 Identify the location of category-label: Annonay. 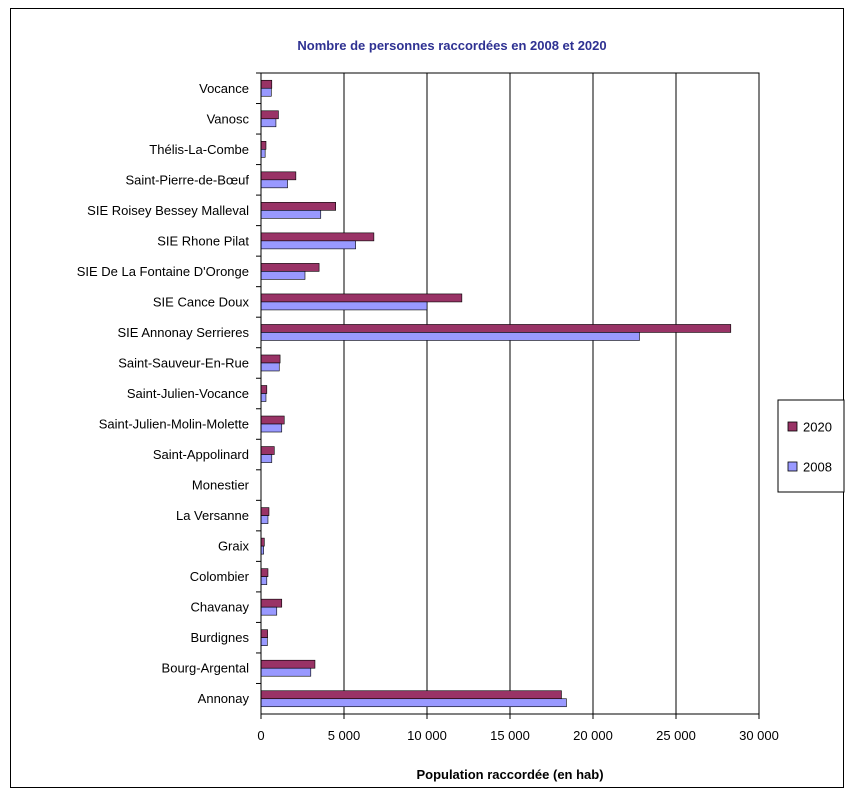
(224, 698).